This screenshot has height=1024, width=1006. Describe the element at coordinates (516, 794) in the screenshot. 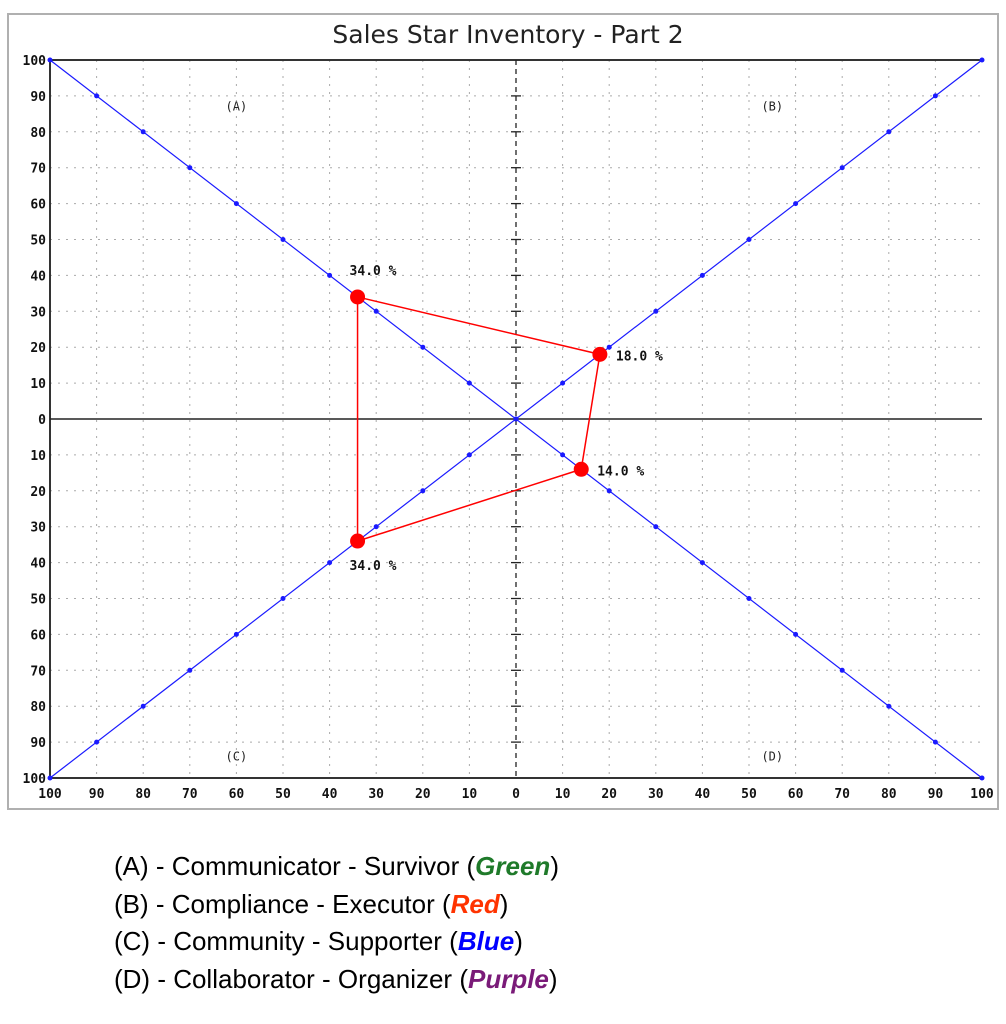

I see `x-tick-label: 0` at that location.